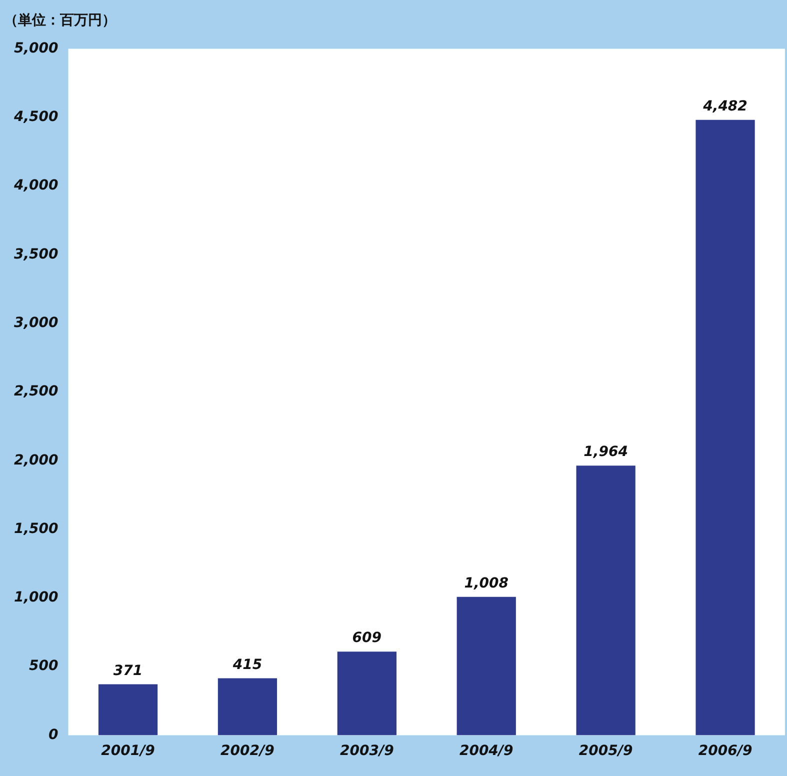 The height and width of the screenshot is (776, 787). I want to click on x-tick-label: 2001/9, so click(128, 751).